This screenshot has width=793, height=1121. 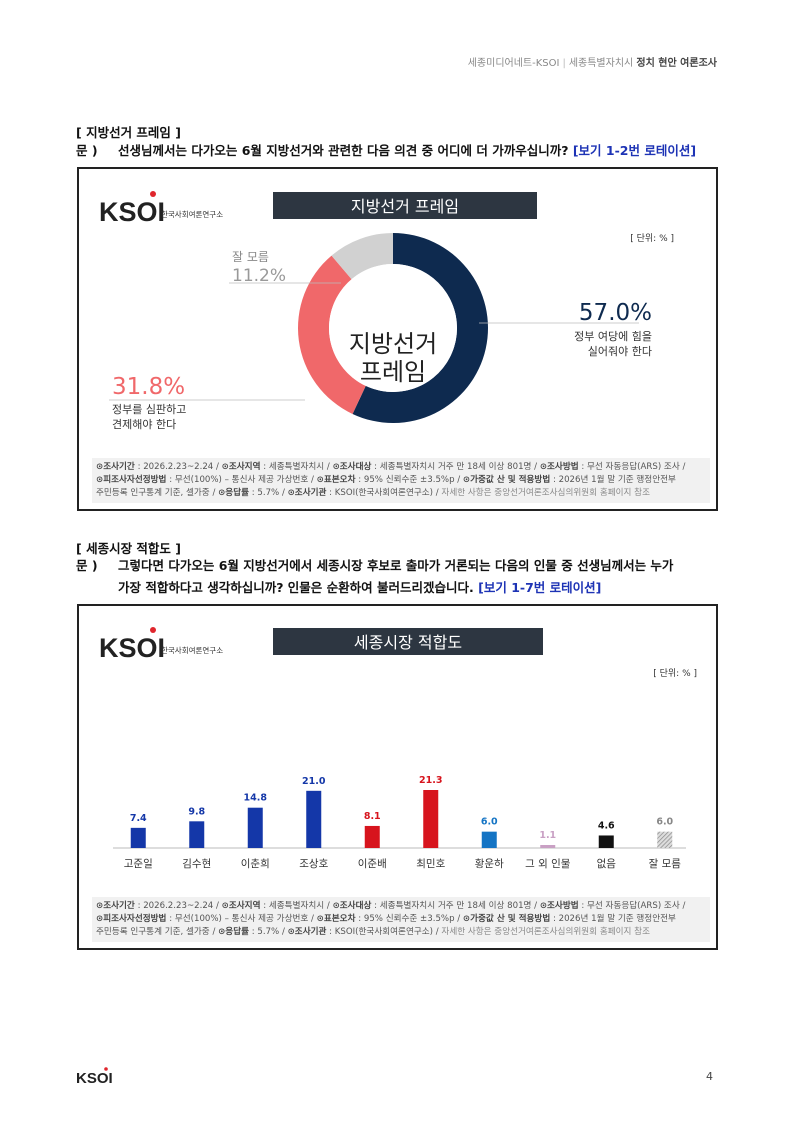 What do you see at coordinates (87, 150) in the screenshot?
I see `section1-q-mark: 문 )` at bounding box center [87, 150].